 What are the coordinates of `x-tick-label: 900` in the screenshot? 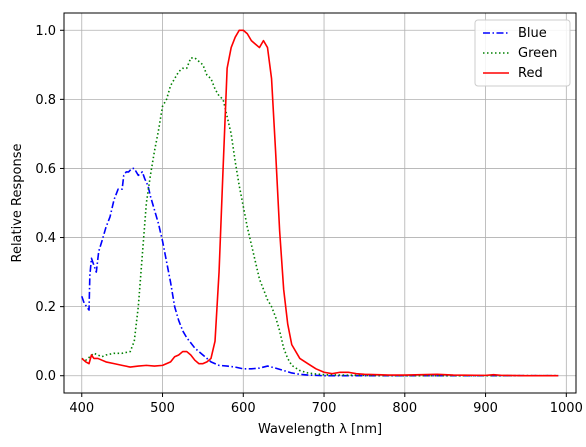 It's located at (485, 408).